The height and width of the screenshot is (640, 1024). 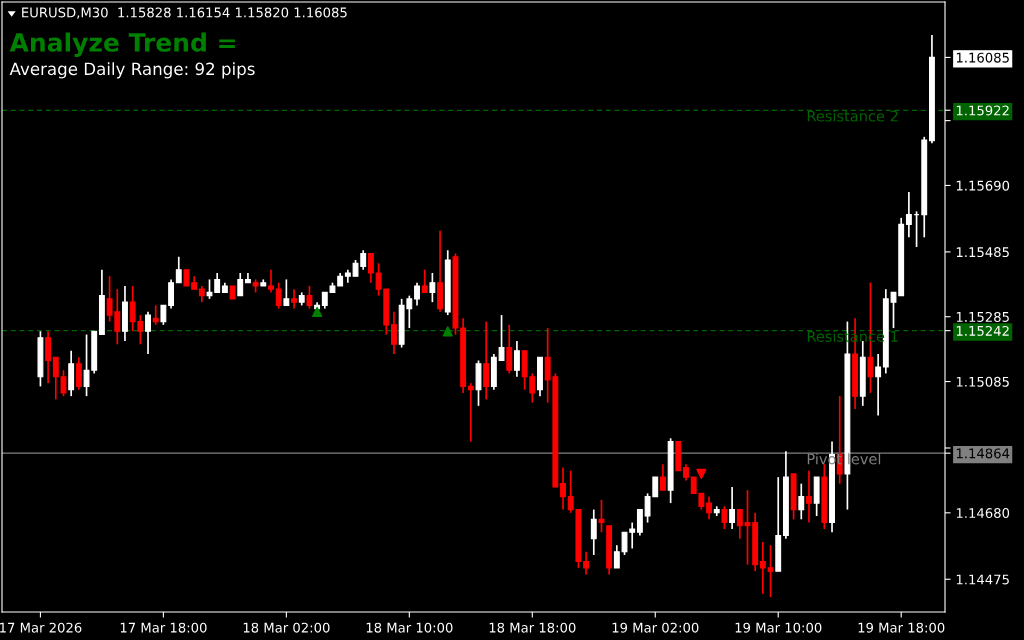 I want to click on y-tick-label: 1.15922, so click(x=982, y=110).